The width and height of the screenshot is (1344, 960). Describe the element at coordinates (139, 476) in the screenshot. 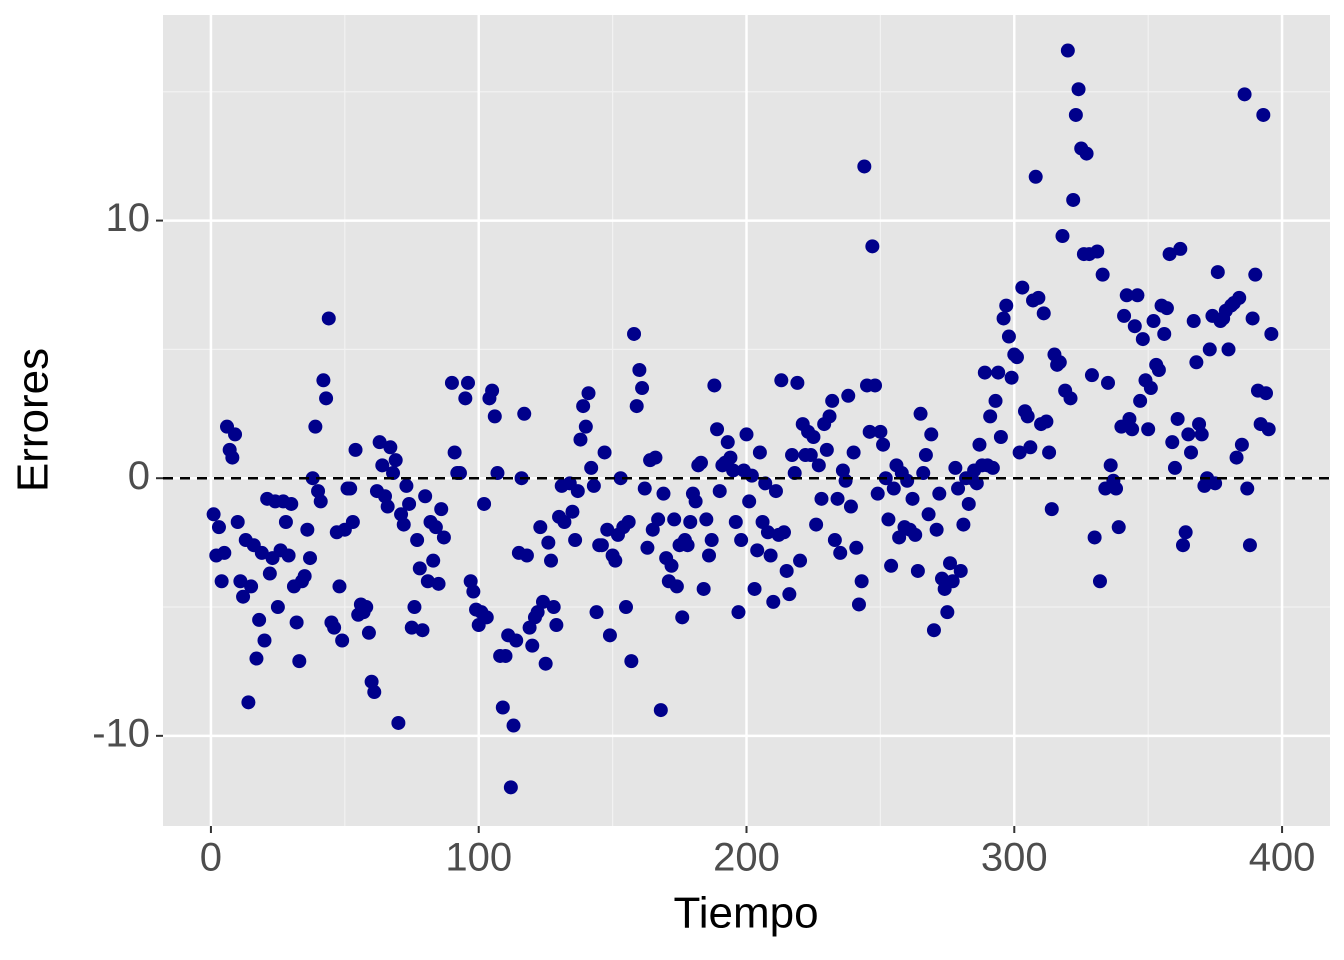

I see `y-tick-label: 0` at that location.